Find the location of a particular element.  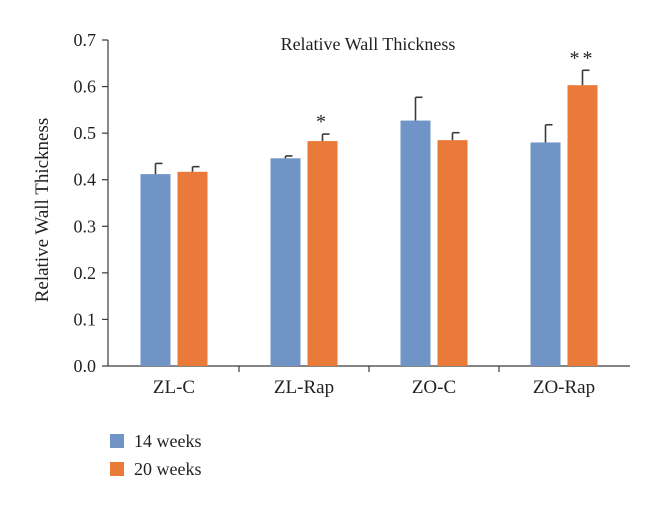

bar-14-weeks-ZO-C is located at coordinates (415, 243).